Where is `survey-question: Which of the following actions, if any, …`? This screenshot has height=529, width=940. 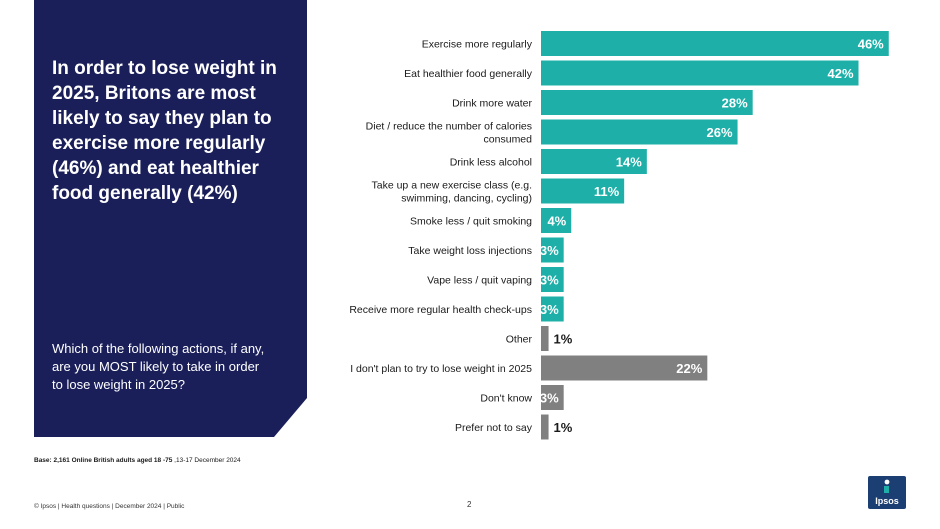 survey-question: Which of the following actions, if any, … is located at coordinates (158, 366).